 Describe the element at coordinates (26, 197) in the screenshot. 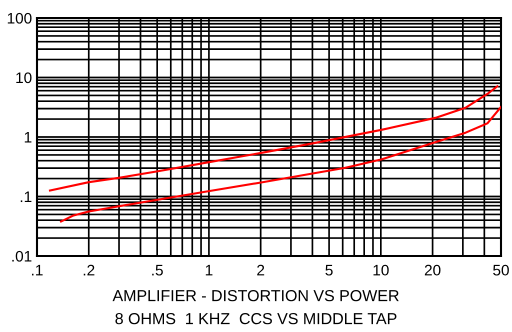

I see `y-tick-label: .1` at that location.